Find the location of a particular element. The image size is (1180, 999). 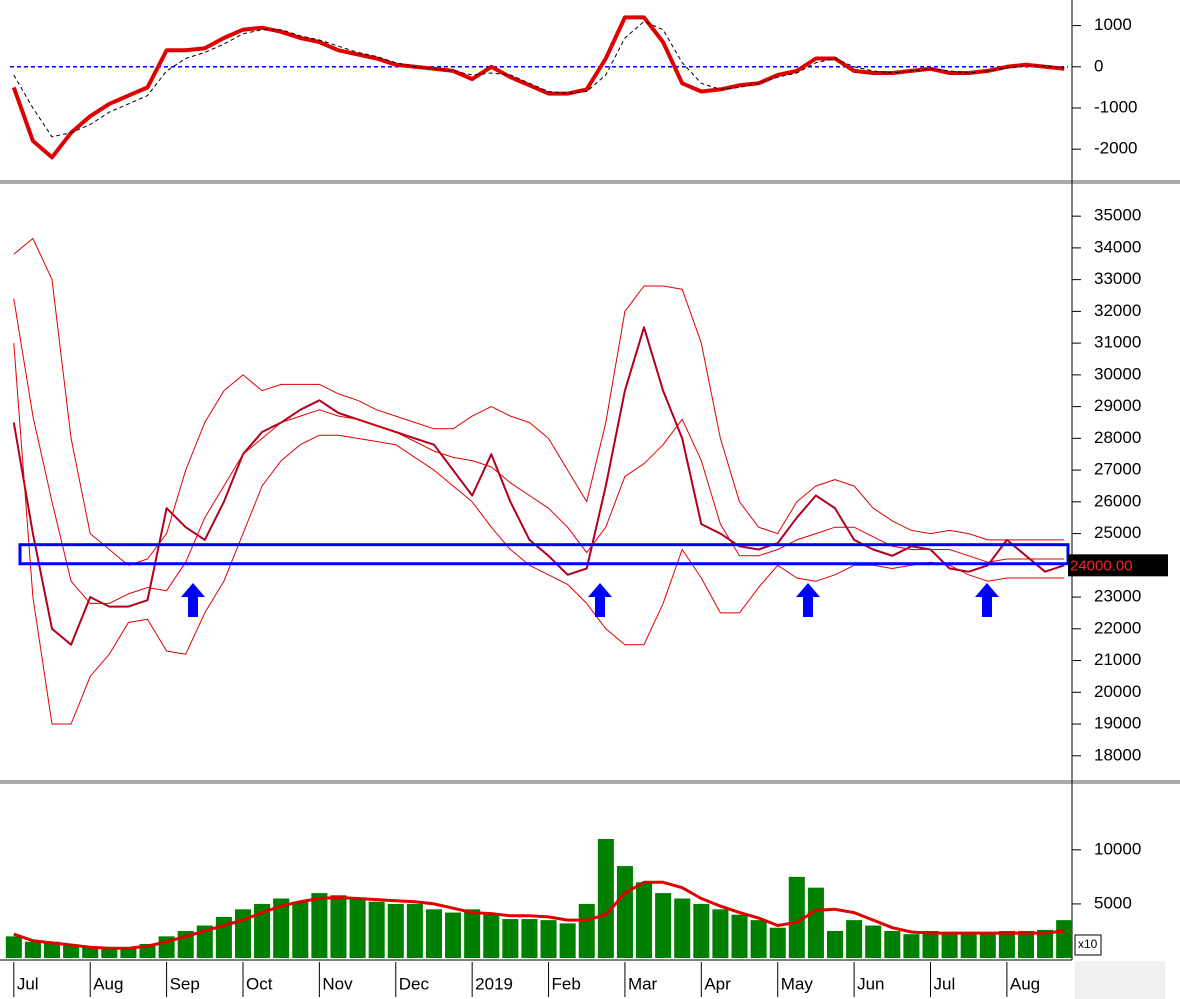

price-label: 24000.00 is located at coordinates (1101, 565).